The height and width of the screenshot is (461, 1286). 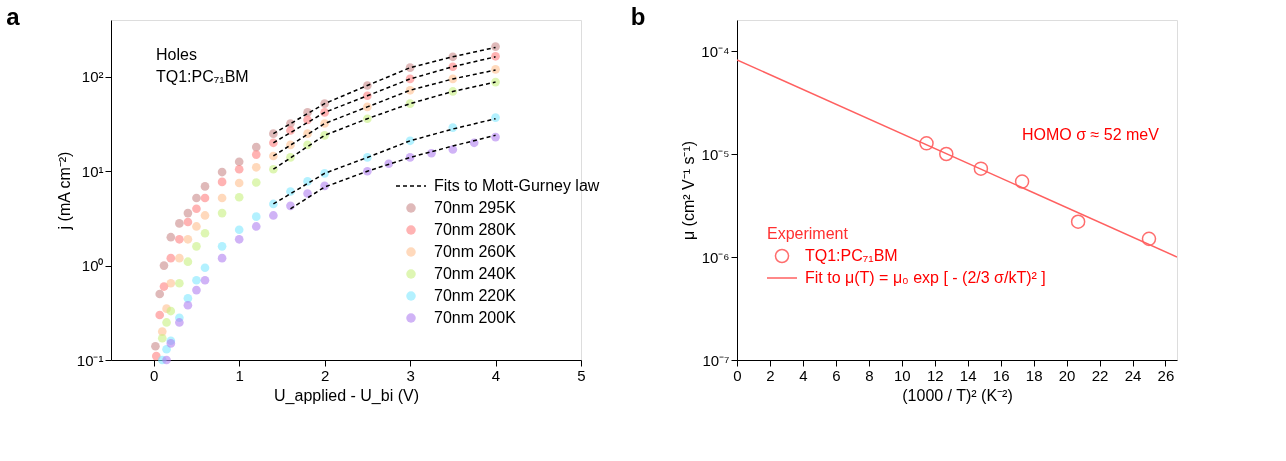 I want to click on legend-title: Experiment, so click(x=808, y=233).